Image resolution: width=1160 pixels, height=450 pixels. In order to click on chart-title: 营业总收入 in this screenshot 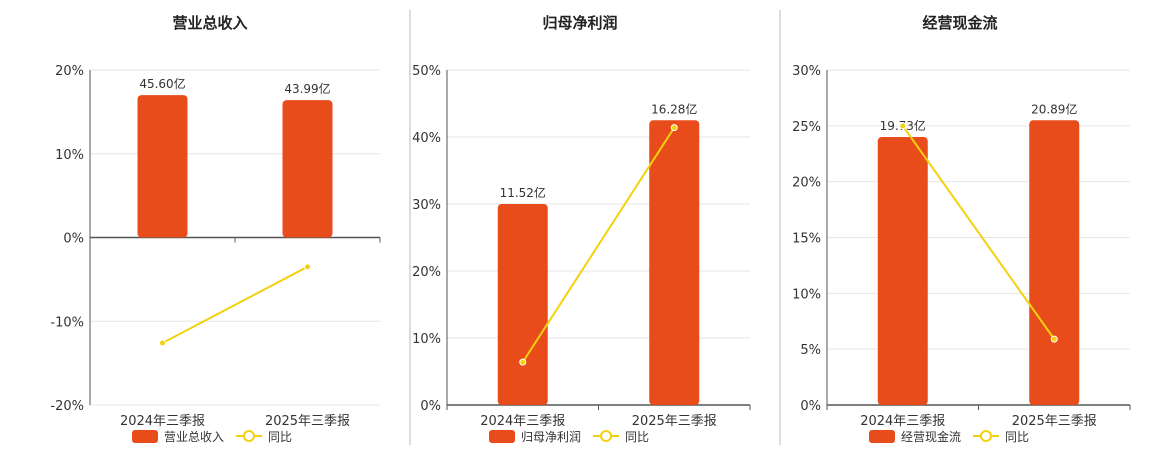, I will do `click(209, 23)`.